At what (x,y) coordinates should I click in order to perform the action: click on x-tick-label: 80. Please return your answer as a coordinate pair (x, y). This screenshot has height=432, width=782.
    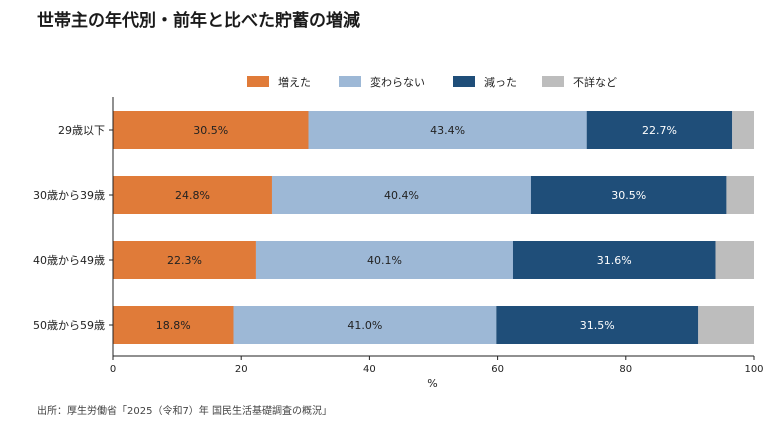
    Looking at the image, I should click on (625, 369).